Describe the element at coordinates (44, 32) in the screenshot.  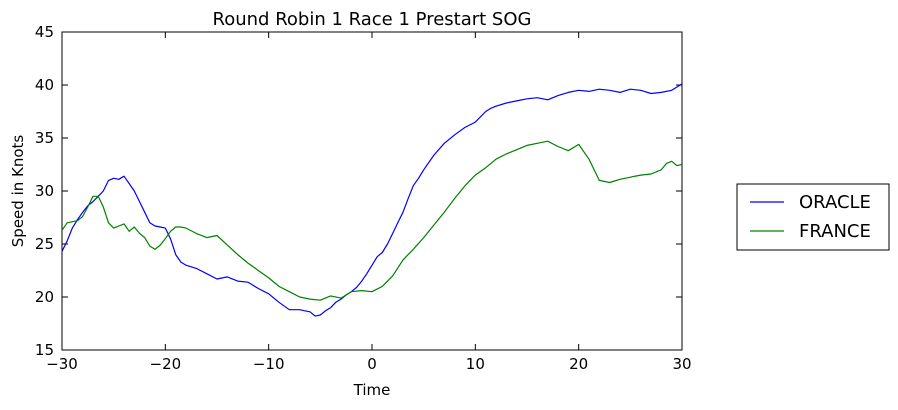
I see `y-tick-label: 45` at that location.